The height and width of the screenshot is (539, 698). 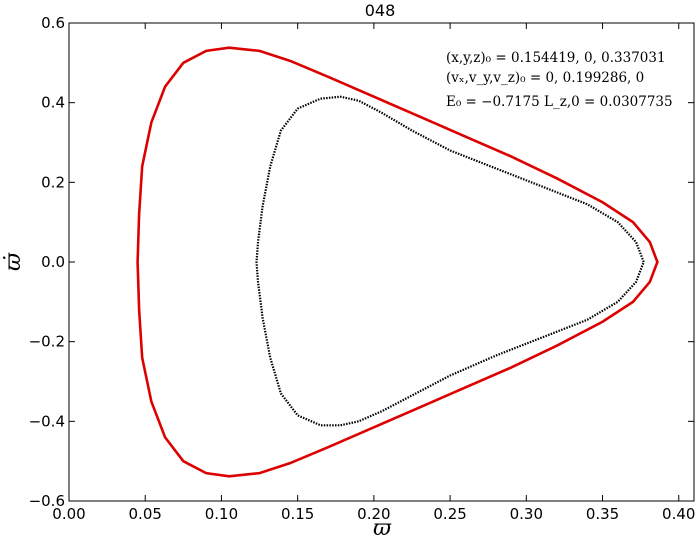 What do you see at coordinates (559, 102) in the screenshot?
I see `annotation-energy-momentum: E₀ = −0.7175 L_z,0 = 0.0307735` at bounding box center [559, 102].